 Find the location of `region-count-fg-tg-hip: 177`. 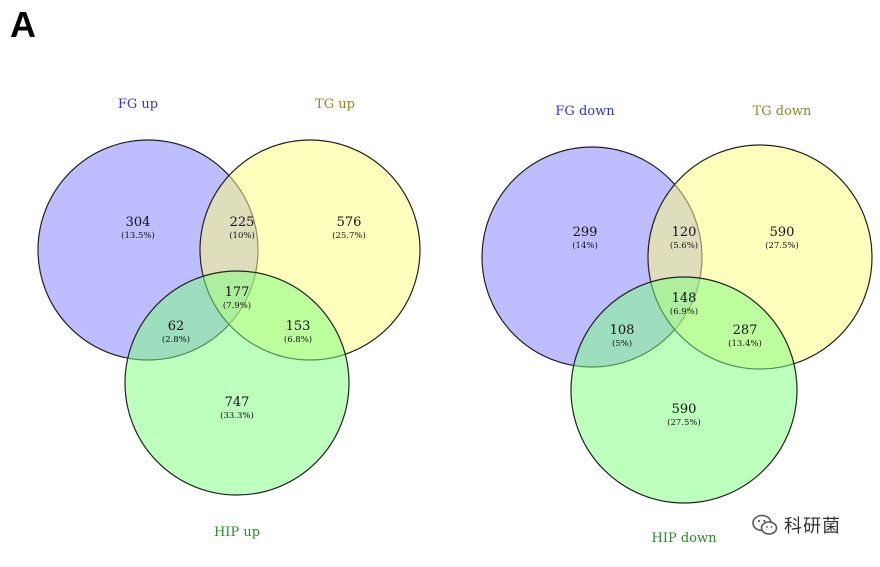

region-count-fg-tg-hip: 177 is located at coordinates (237, 292).